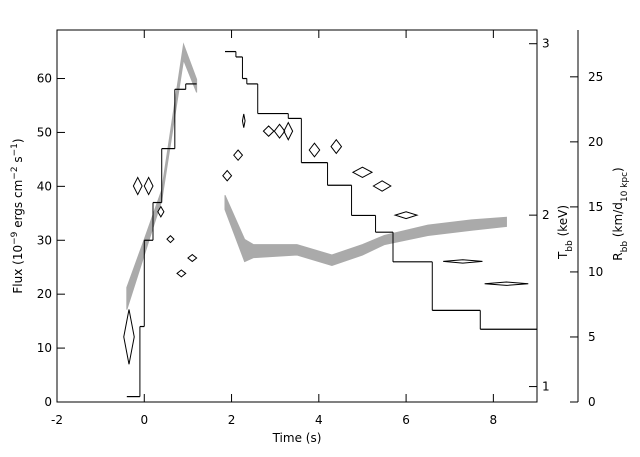 Image resolution: width=640 pixels, height=457 pixels. I want to click on y3-tick-label: 15, so click(595, 207).